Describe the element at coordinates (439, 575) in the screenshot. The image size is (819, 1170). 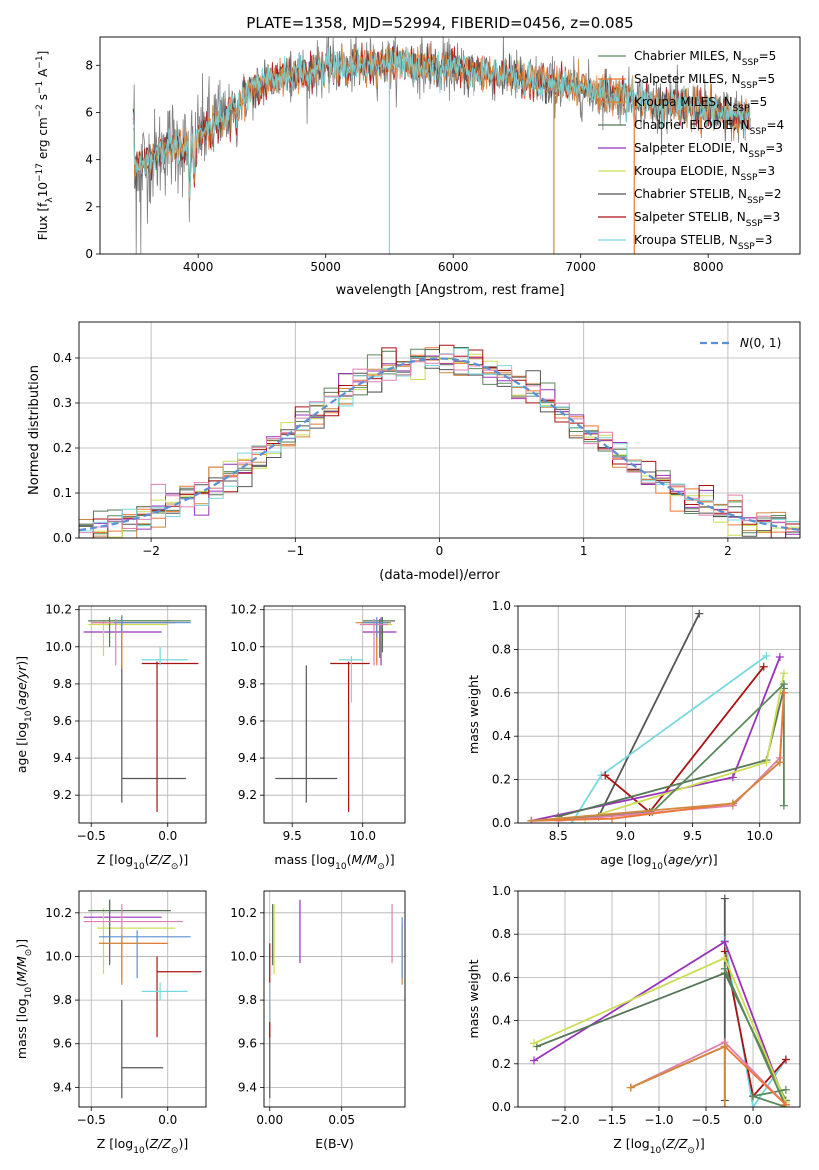
I see `x-axis-label: (data-model)/error` at that location.